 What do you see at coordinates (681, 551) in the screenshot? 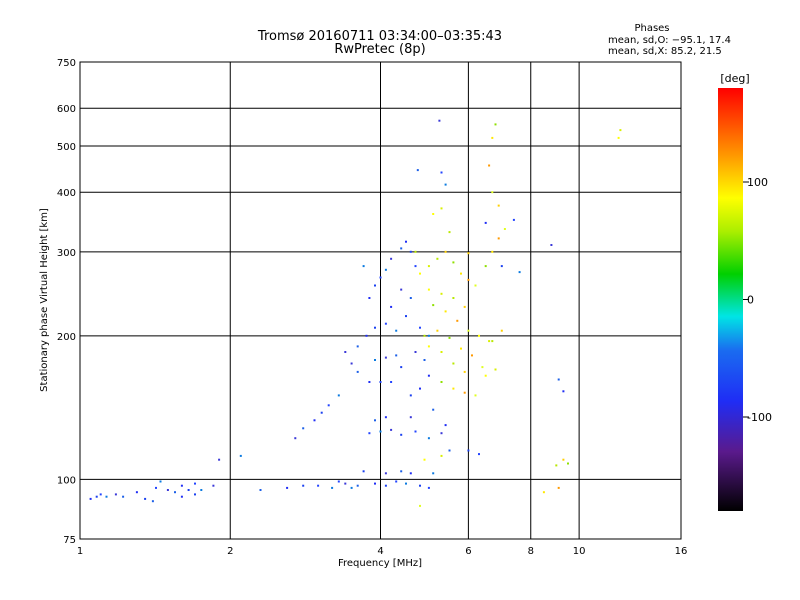
I see `x-tick-label: 16` at bounding box center [681, 551].